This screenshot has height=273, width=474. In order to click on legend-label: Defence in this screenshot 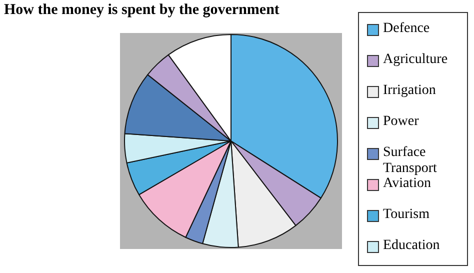, I will do `click(406, 29)`.